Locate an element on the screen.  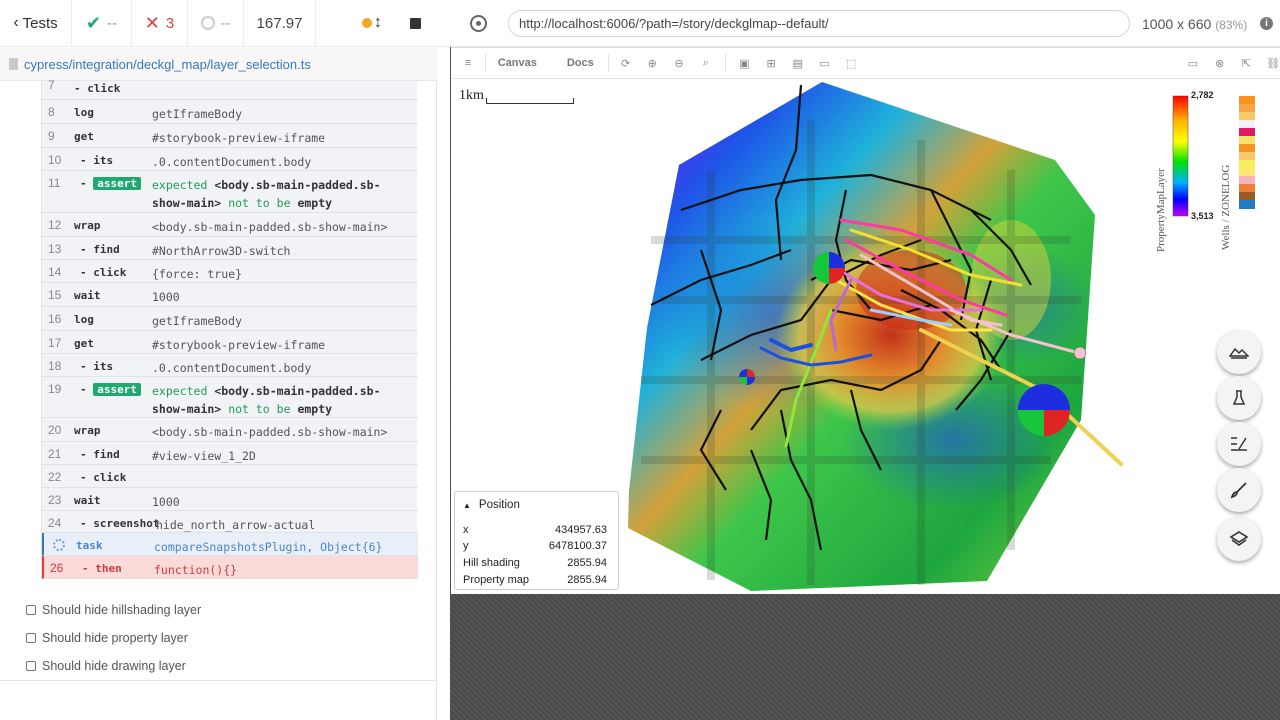
zoom-out-icon: ⊖ is located at coordinates (679, 63).